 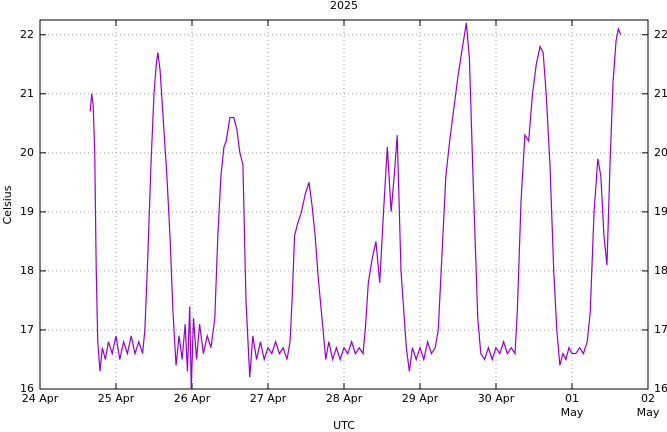 What do you see at coordinates (116, 398) in the screenshot?
I see `x-tick-label: 25 Apr` at bounding box center [116, 398].